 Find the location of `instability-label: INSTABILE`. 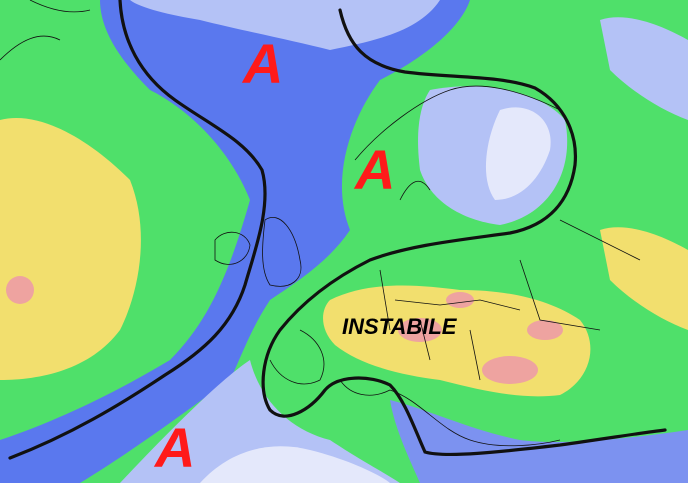

instability-label: INSTABILE is located at coordinates (399, 326).